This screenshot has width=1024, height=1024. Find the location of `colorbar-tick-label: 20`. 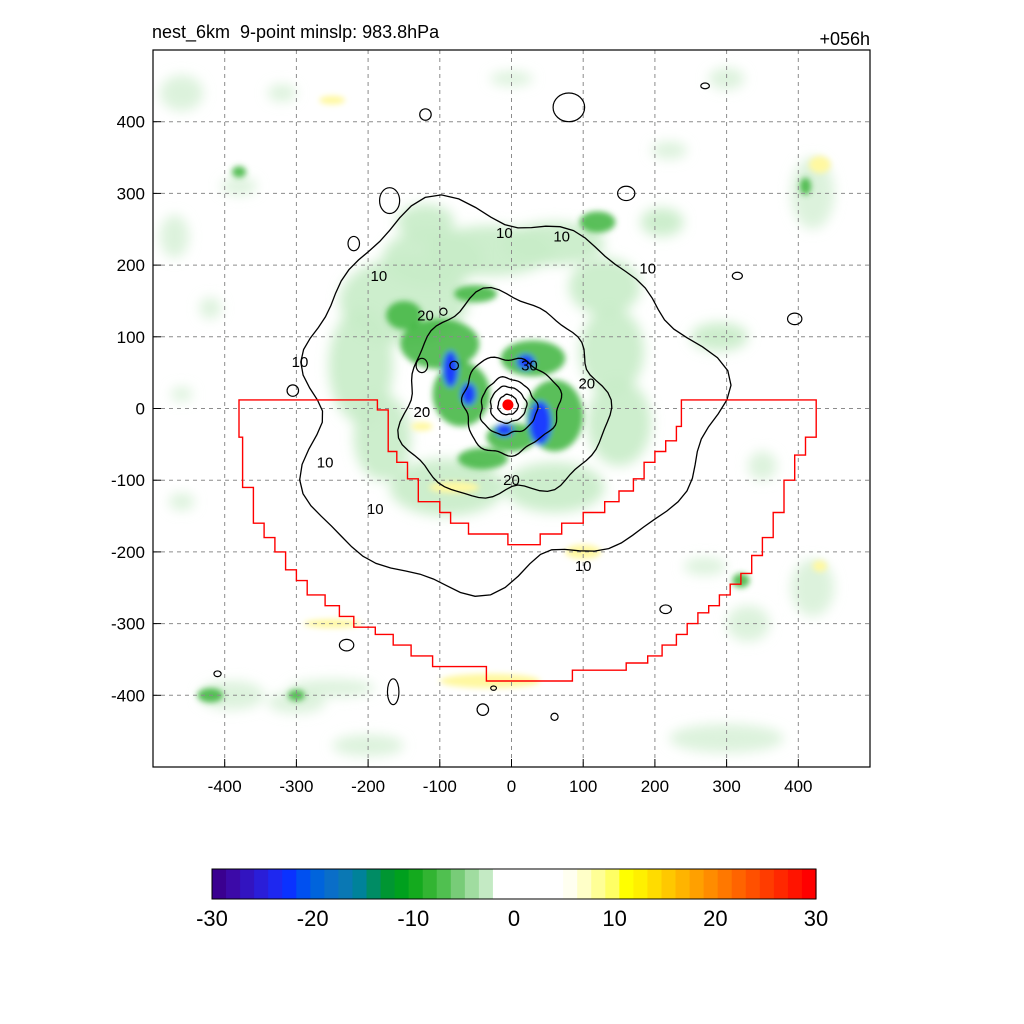

colorbar-tick-label: 20 is located at coordinates (715, 918).